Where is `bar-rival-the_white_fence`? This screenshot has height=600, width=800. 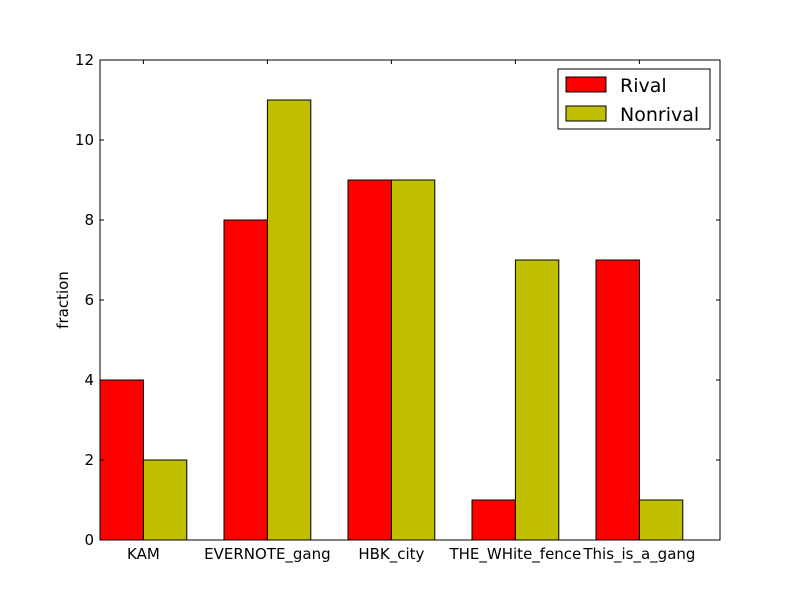
bar-rival-the_white_fence is located at coordinates (493, 520).